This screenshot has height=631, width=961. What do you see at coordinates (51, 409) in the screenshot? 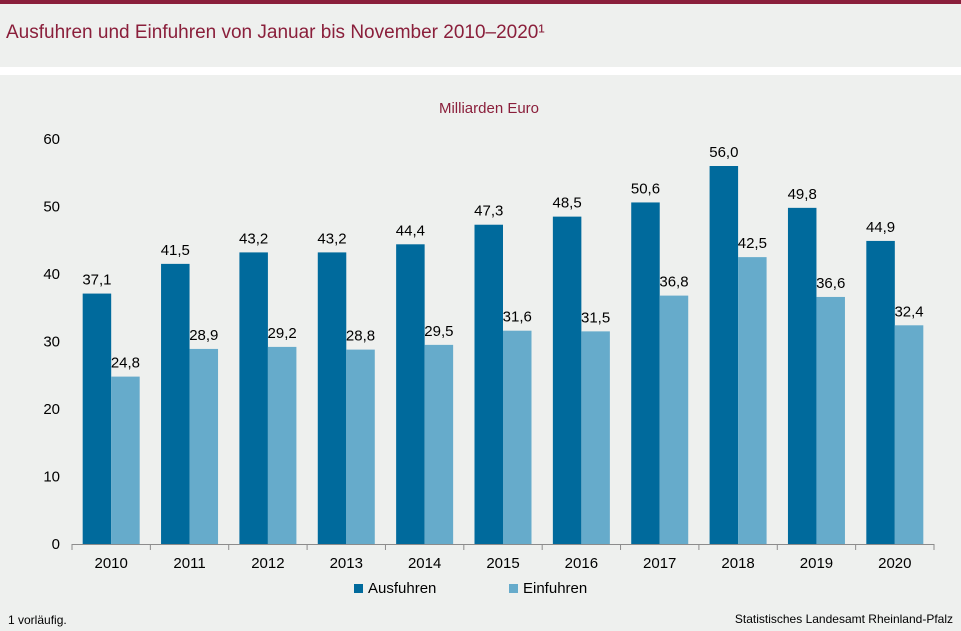
I see `y-tick-label: 20` at bounding box center [51, 409].